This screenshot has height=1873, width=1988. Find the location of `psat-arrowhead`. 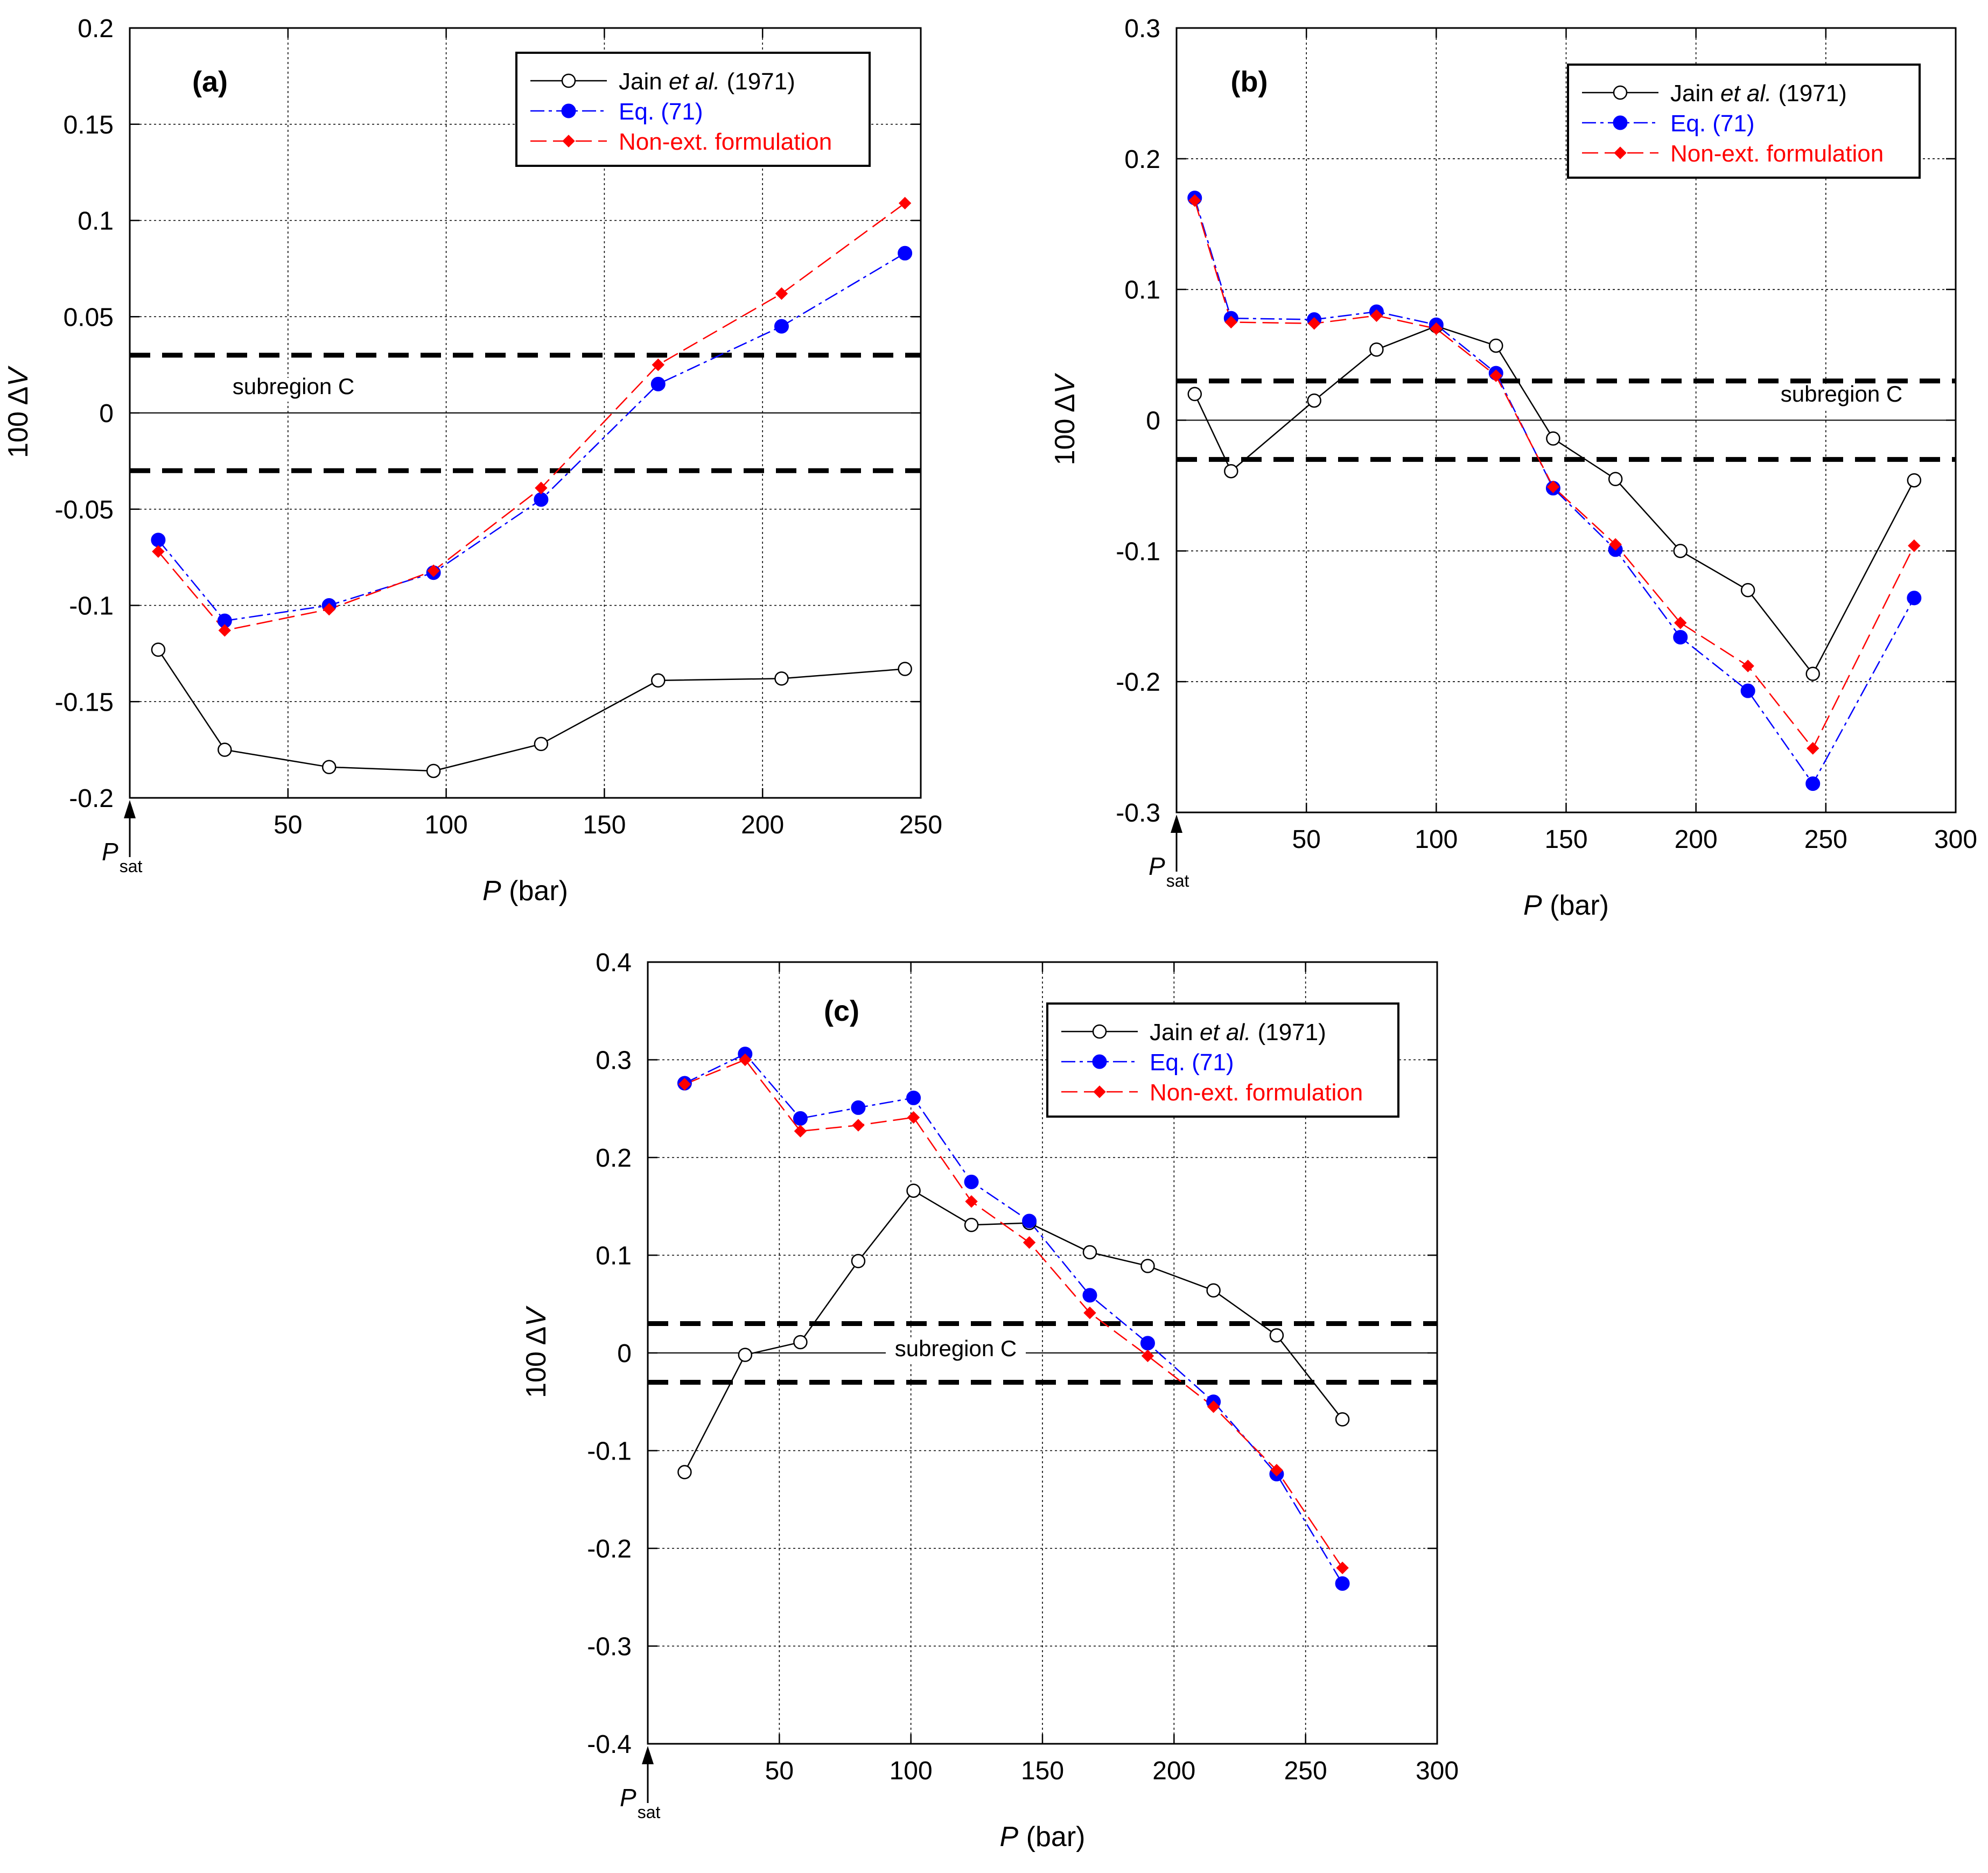

psat-arrowhead is located at coordinates (648, 1755).